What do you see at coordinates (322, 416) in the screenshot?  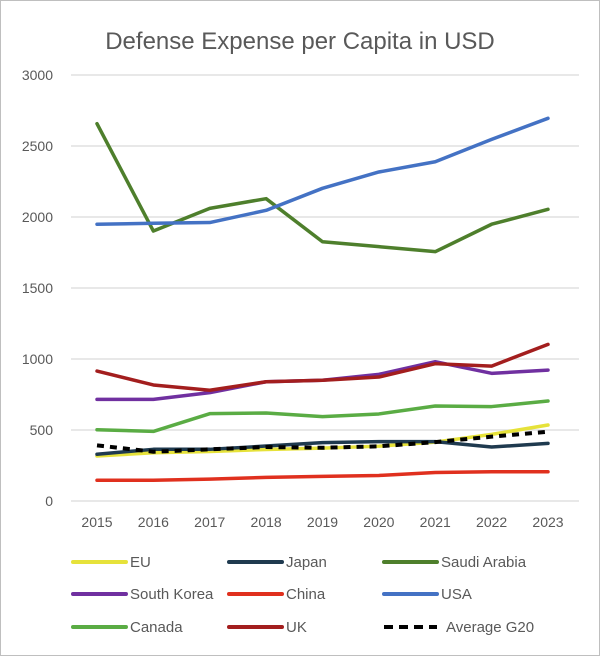 I see `series-line-canada` at bounding box center [322, 416].